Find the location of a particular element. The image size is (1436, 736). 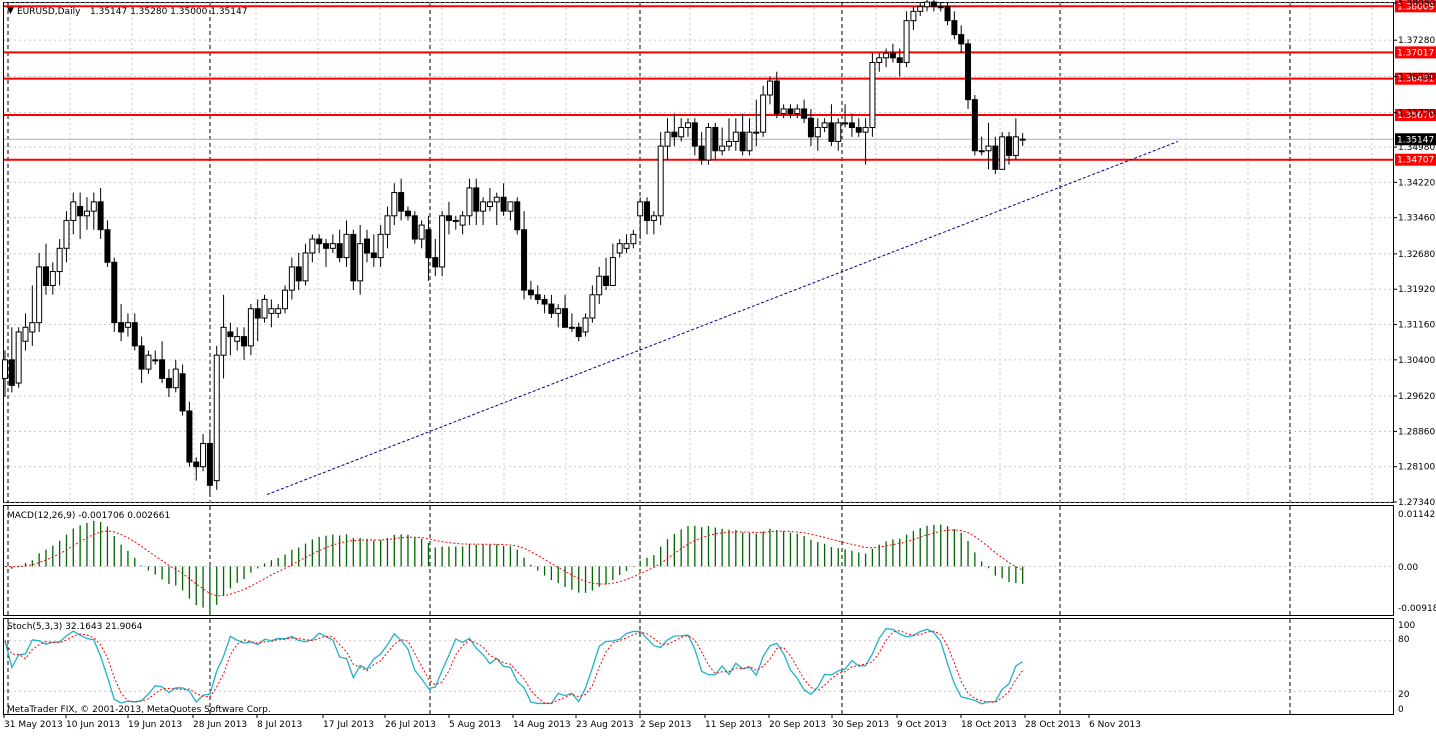

level-price-label: 1.38009 is located at coordinates (1415, 7).